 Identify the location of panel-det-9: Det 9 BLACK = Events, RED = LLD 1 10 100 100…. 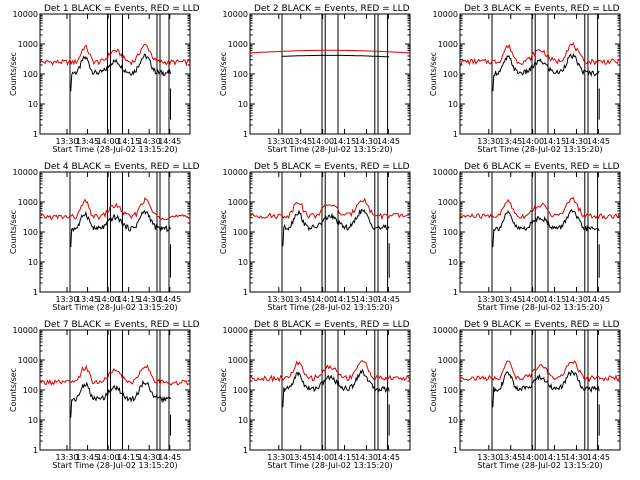
(525, 395).